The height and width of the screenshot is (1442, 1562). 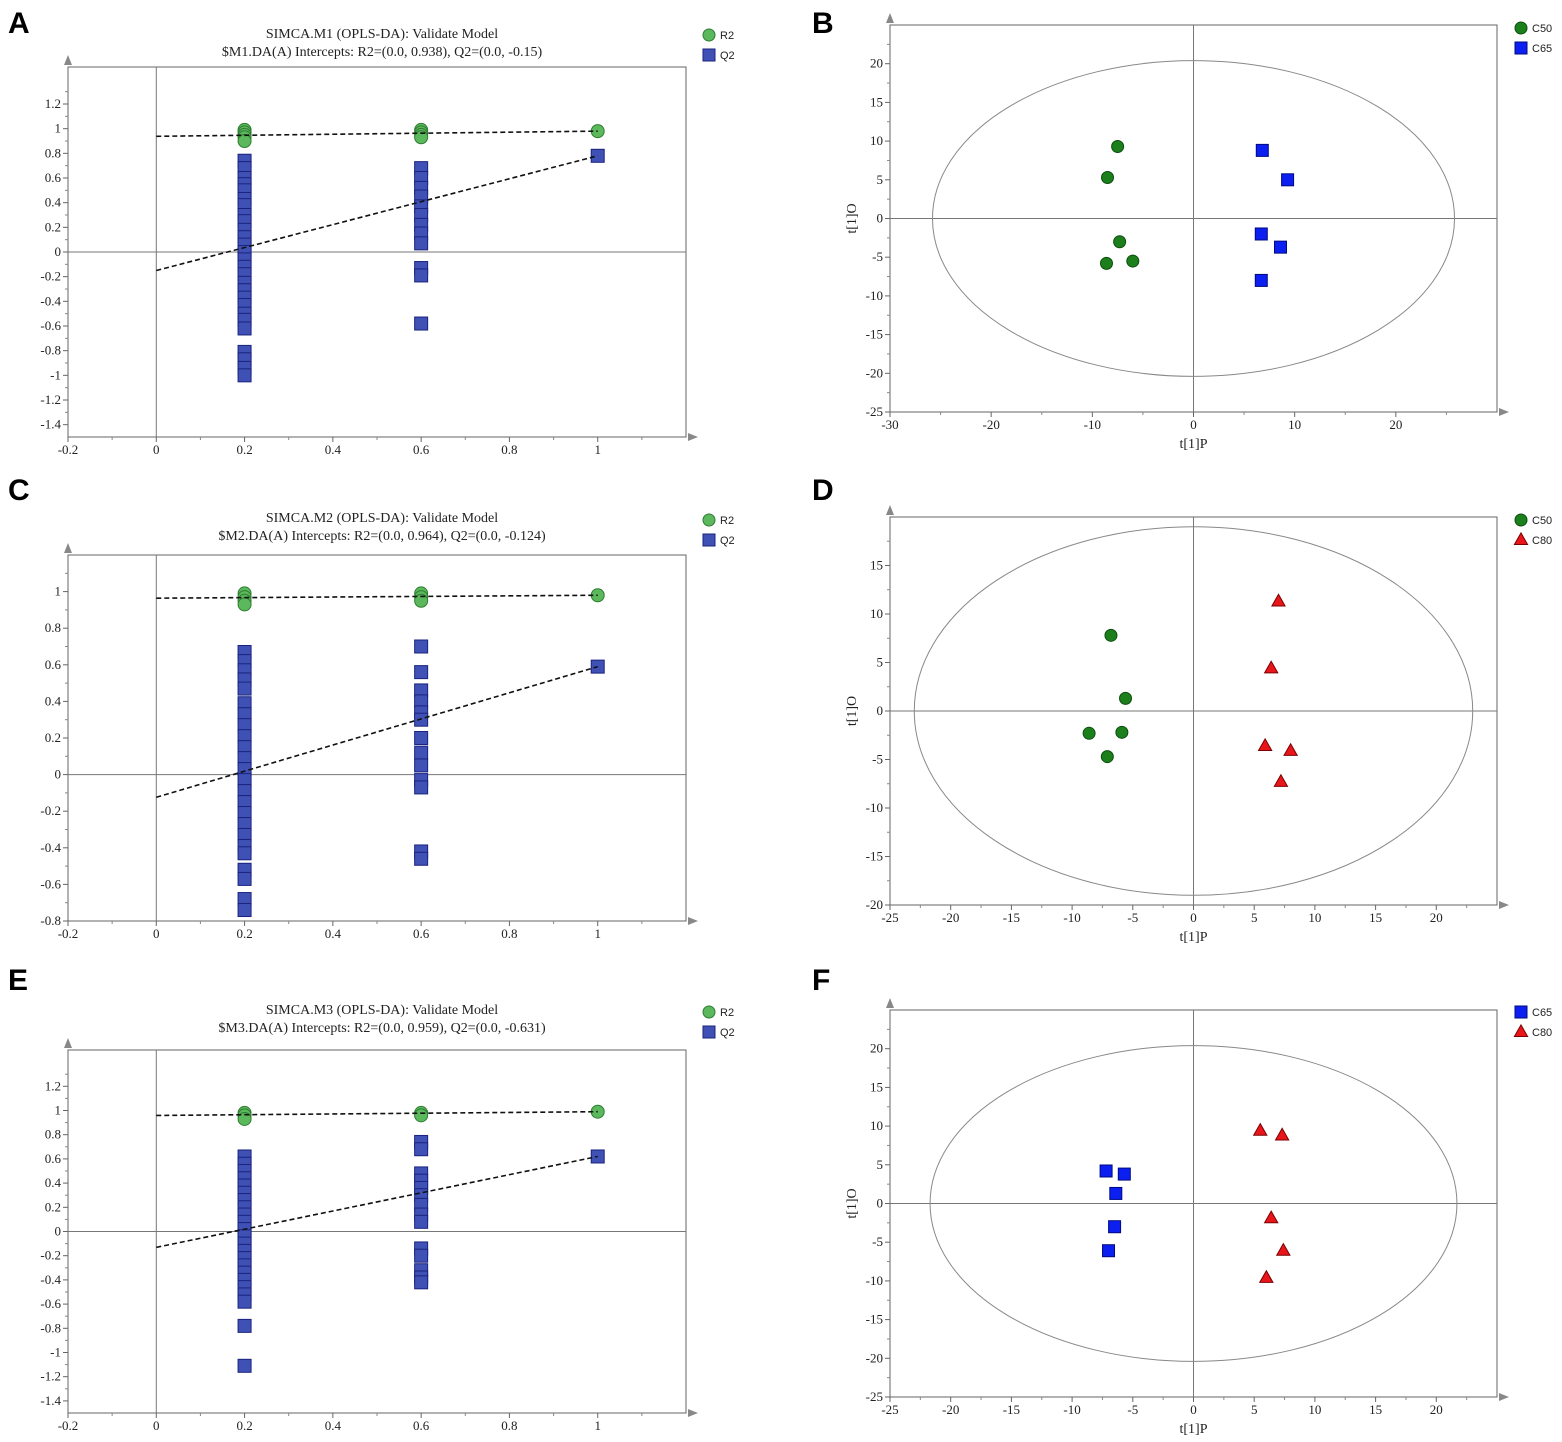 I want to click on legend-marker-r2, so click(x=709, y=520).